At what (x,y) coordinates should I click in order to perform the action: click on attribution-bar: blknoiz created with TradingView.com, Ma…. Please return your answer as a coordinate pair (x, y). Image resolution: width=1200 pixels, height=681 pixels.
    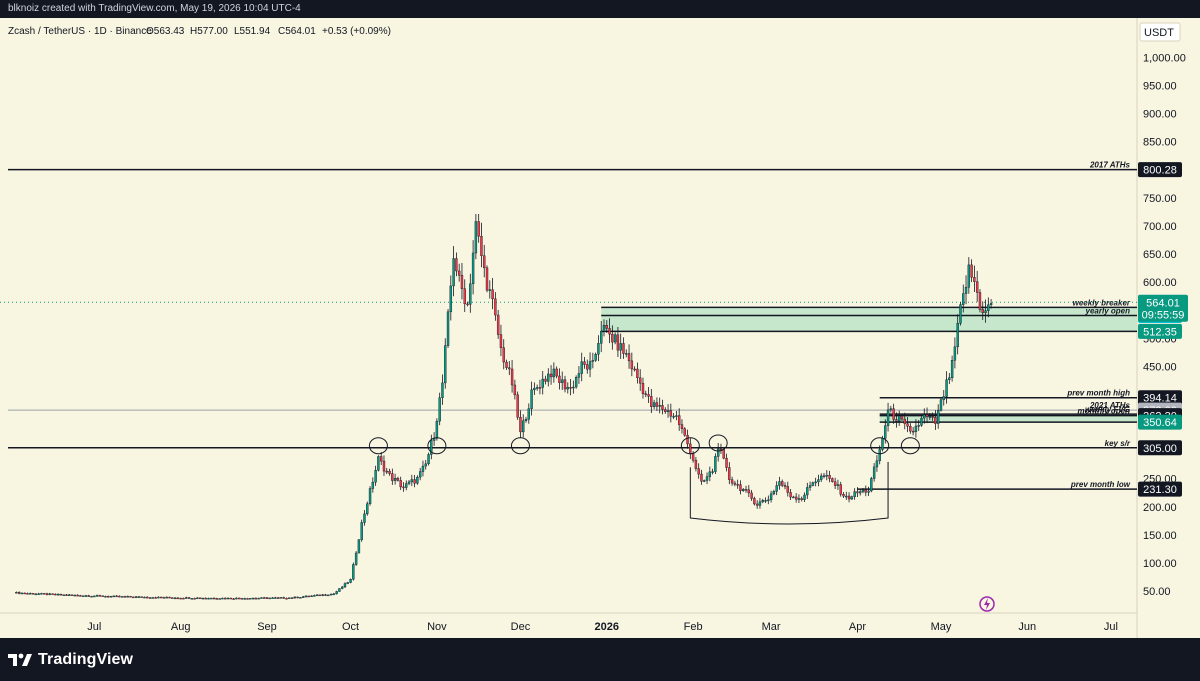
    Looking at the image, I should click on (600, 9).